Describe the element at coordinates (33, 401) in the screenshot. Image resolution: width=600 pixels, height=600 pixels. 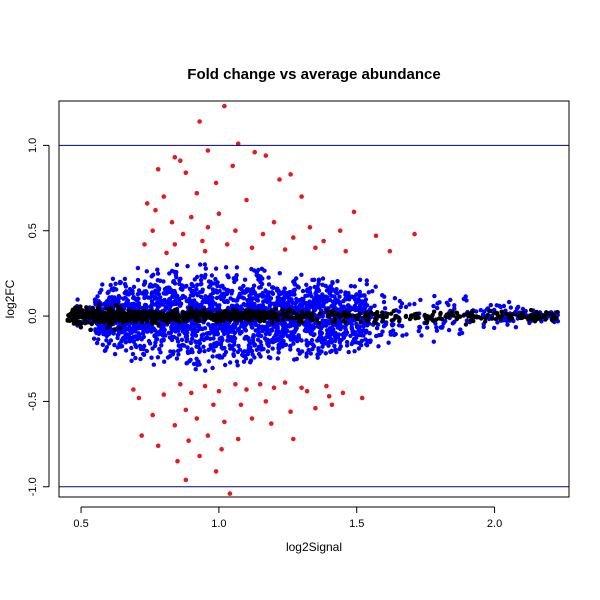
I see `y-tick-label: -0.5` at that location.